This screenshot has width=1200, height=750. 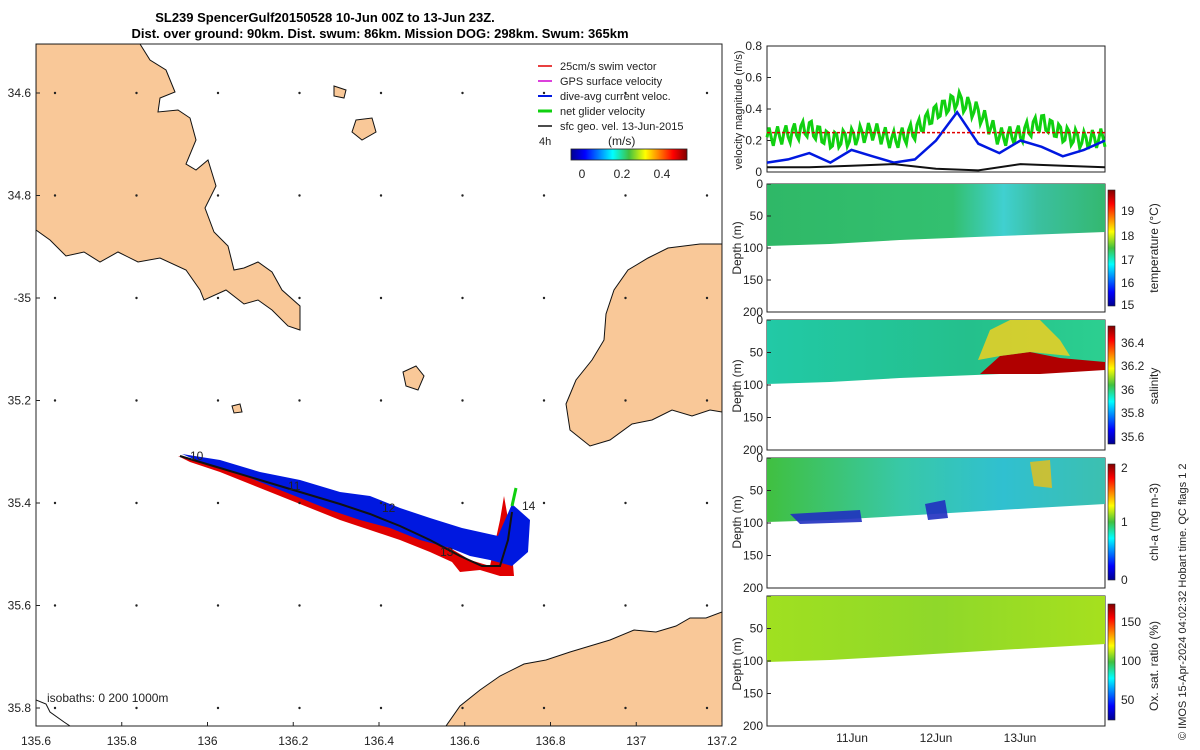 I want to click on track-glider-black, so click(x=346, y=511).